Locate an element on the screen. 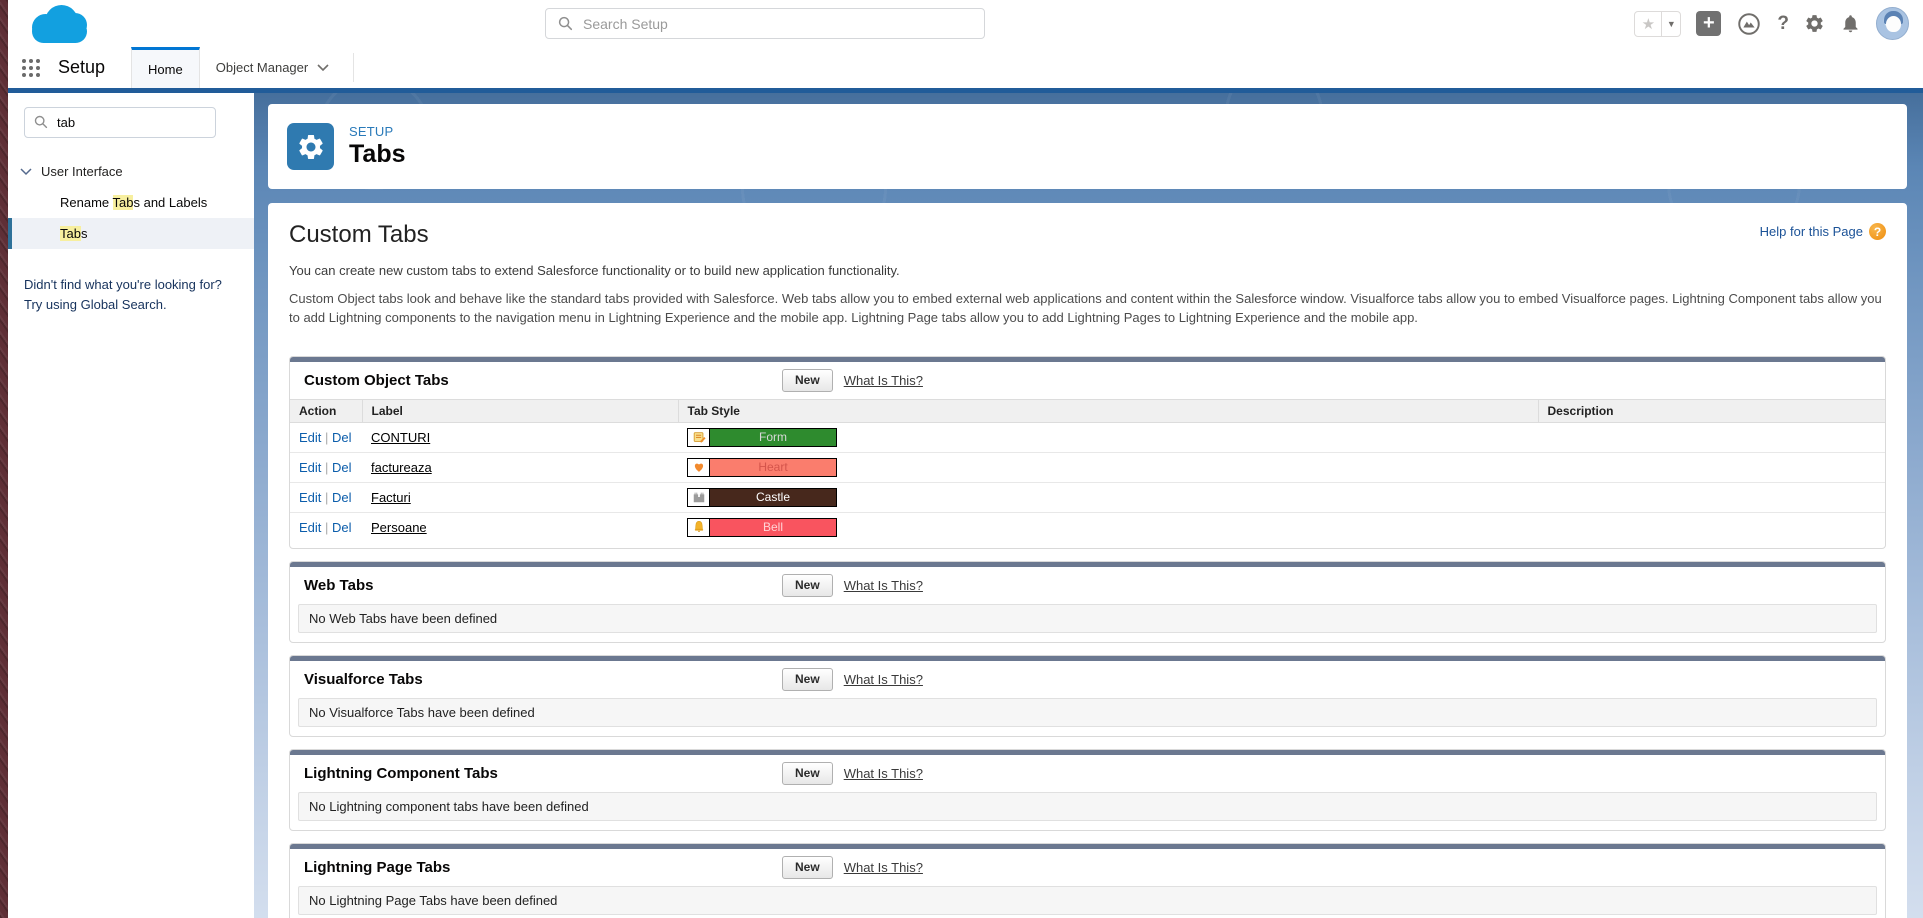 The width and height of the screenshot is (1923, 918). table-row: Edit | Del Facturi Castle is located at coordinates (1087, 497).